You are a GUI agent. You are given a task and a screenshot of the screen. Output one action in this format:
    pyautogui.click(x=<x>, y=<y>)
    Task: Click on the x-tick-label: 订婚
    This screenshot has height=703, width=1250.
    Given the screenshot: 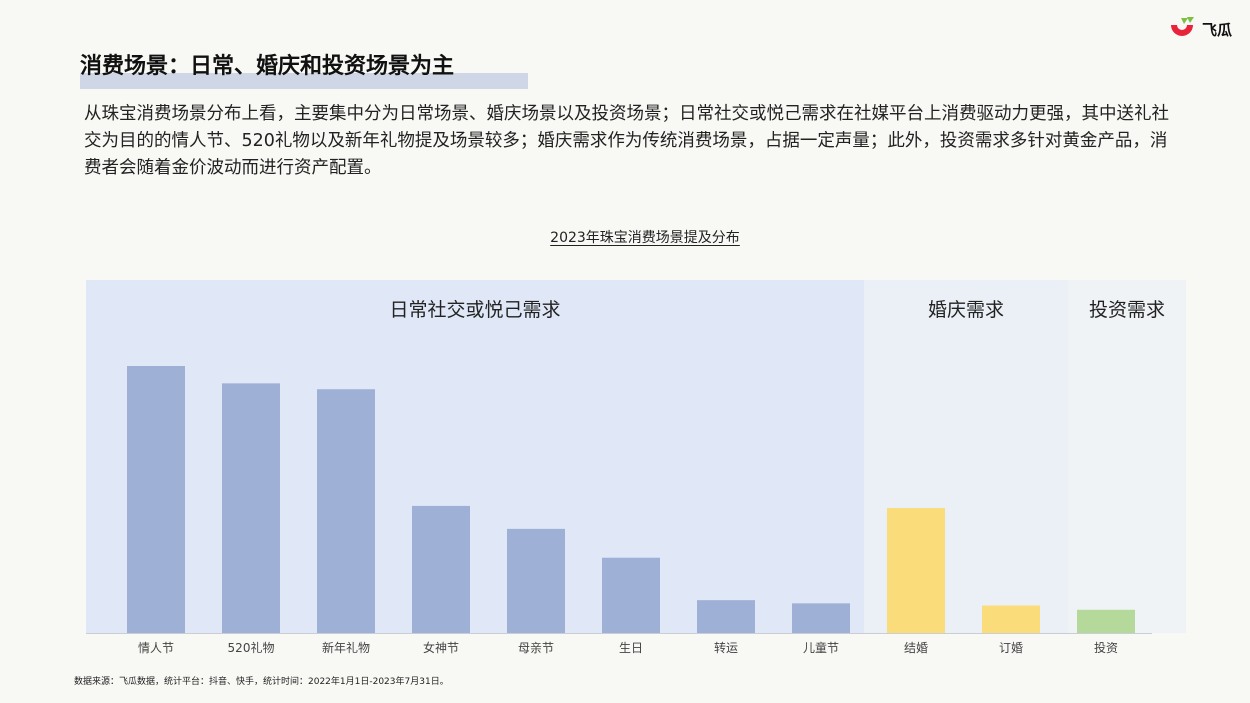 What is the action you would take?
    pyautogui.click(x=1011, y=648)
    